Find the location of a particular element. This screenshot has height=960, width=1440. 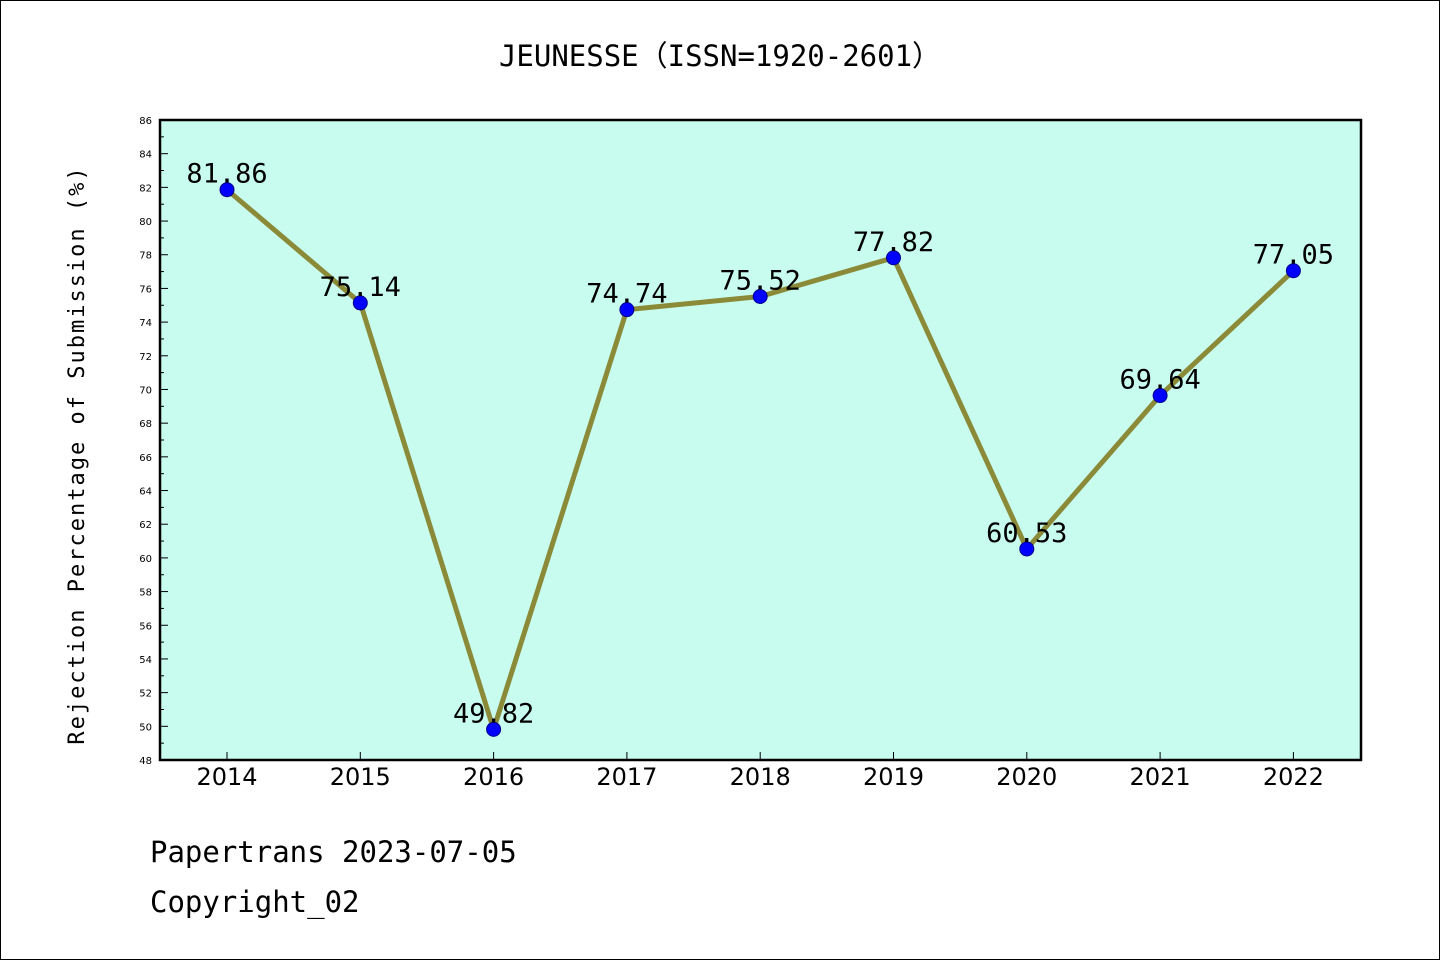

y-tick-label: 78 is located at coordinates (145, 256).